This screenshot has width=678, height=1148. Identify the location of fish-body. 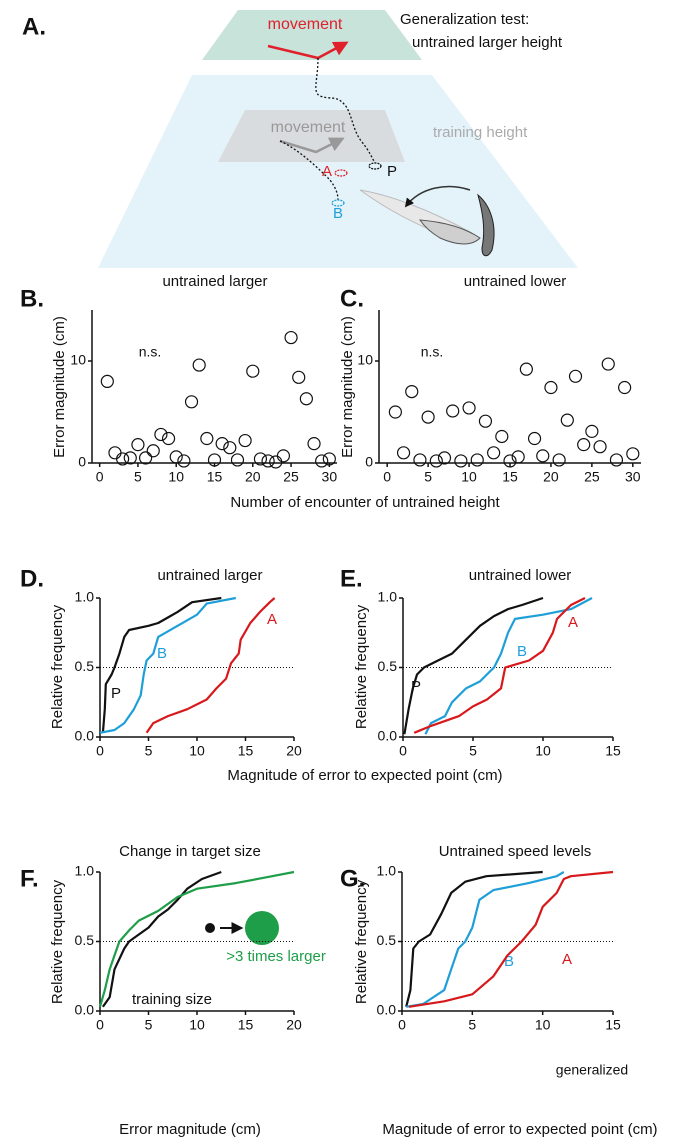
(450, 232).